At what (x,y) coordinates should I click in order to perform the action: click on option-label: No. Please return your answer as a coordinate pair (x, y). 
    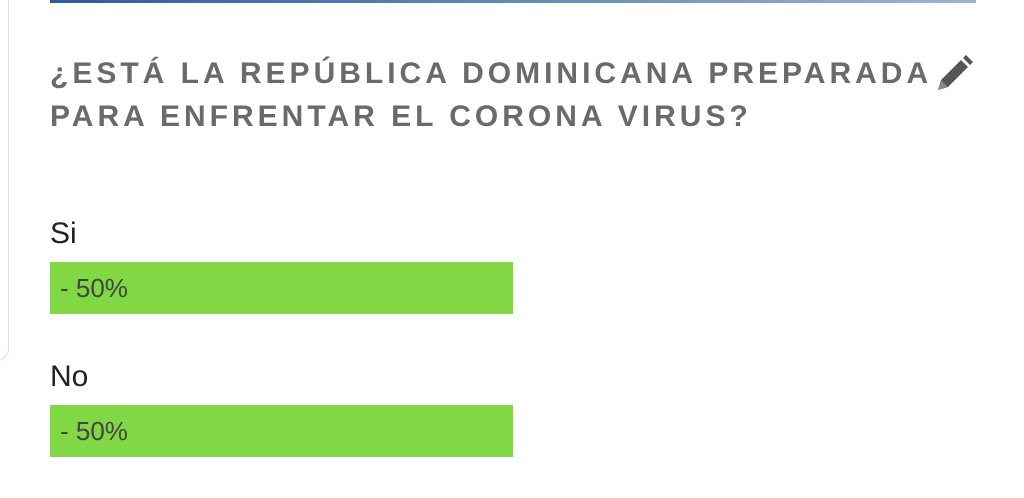
    Looking at the image, I should click on (69, 376).